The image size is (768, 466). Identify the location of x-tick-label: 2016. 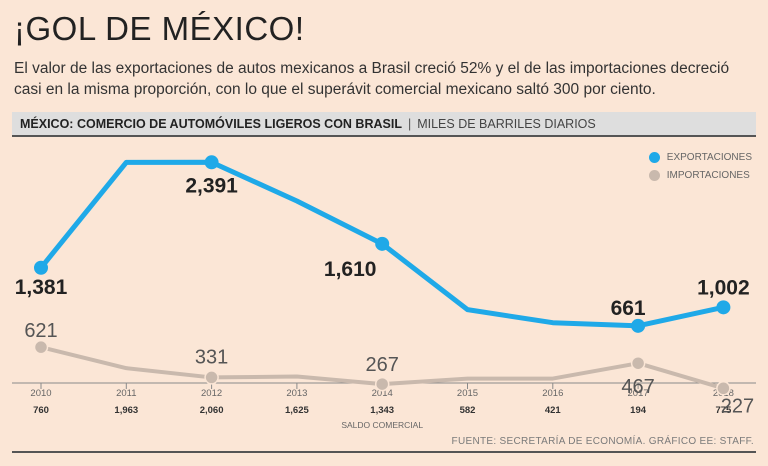
(552, 393).